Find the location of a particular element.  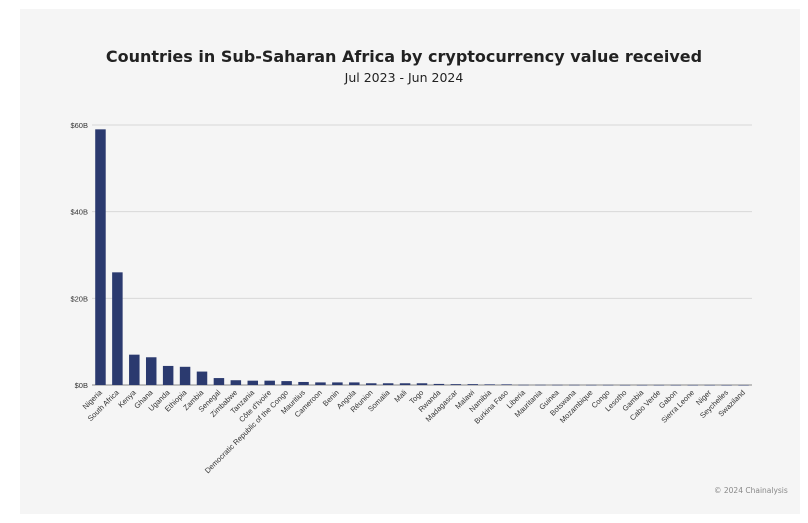

y-tick-label: $40B is located at coordinates (79, 212).